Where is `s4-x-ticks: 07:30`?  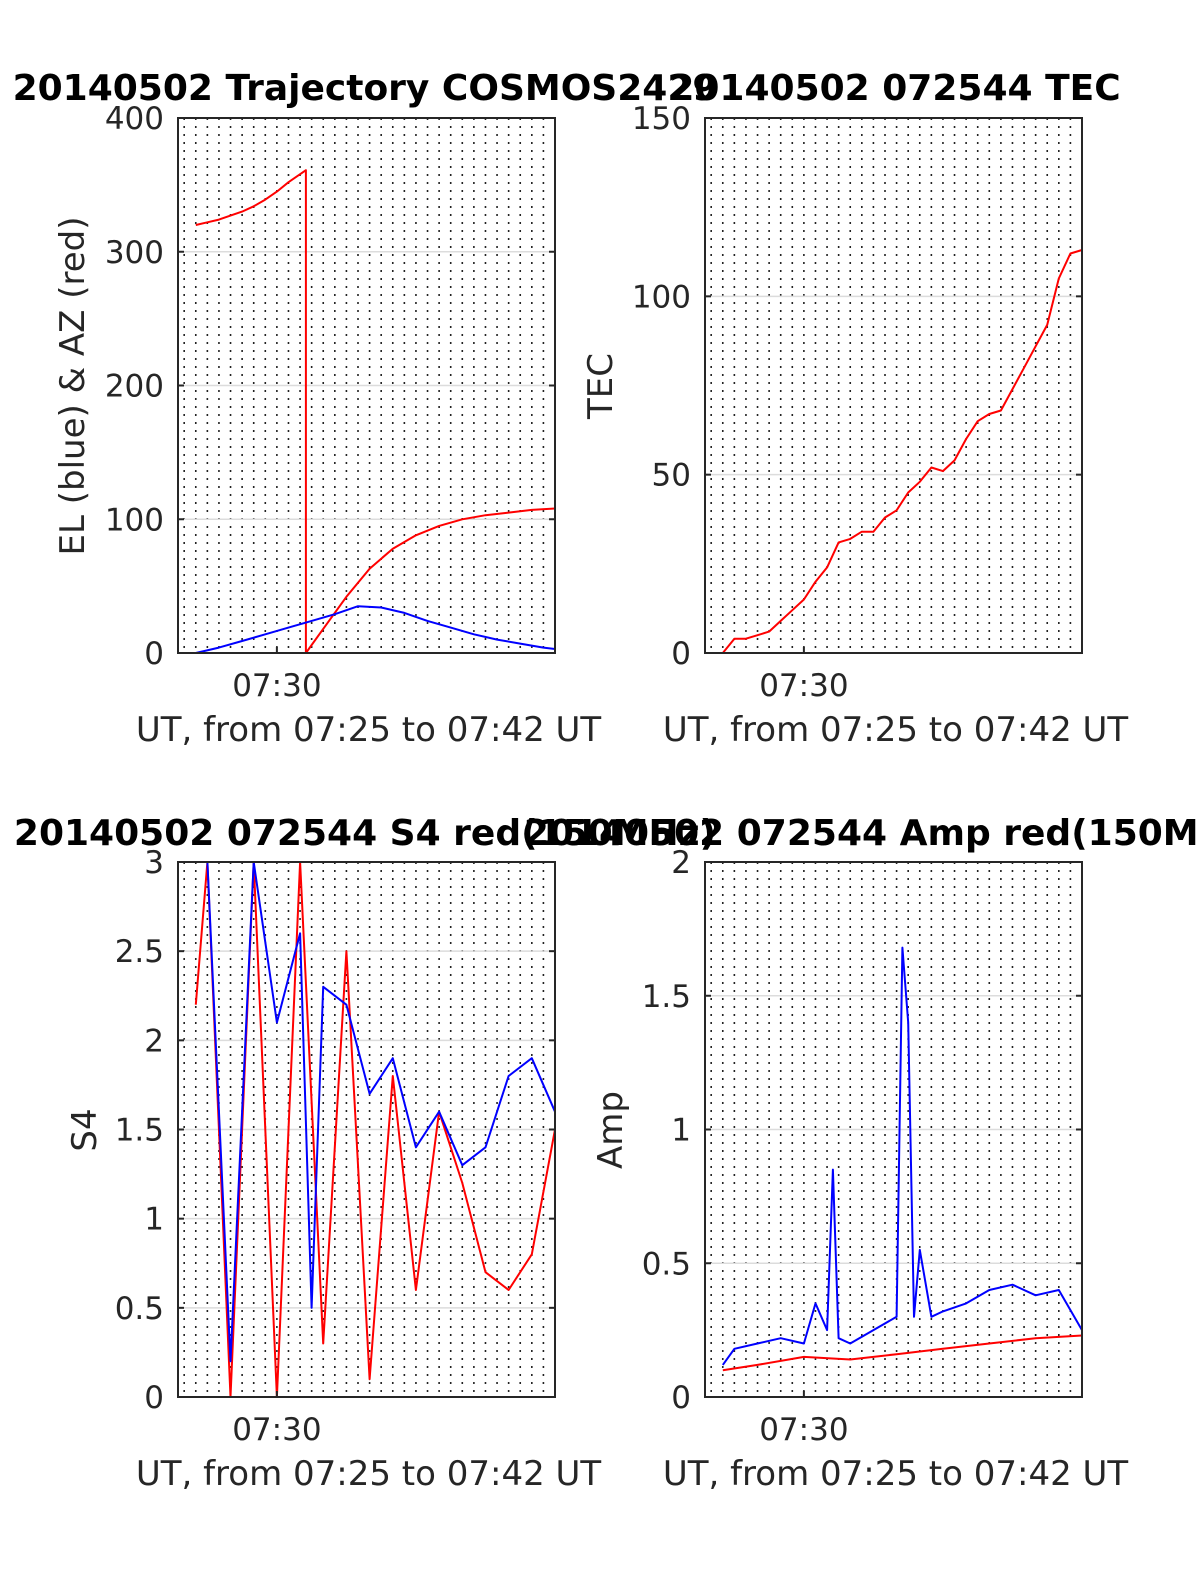 s4-x-ticks: 07:30 is located at coordinates (277, 1419).